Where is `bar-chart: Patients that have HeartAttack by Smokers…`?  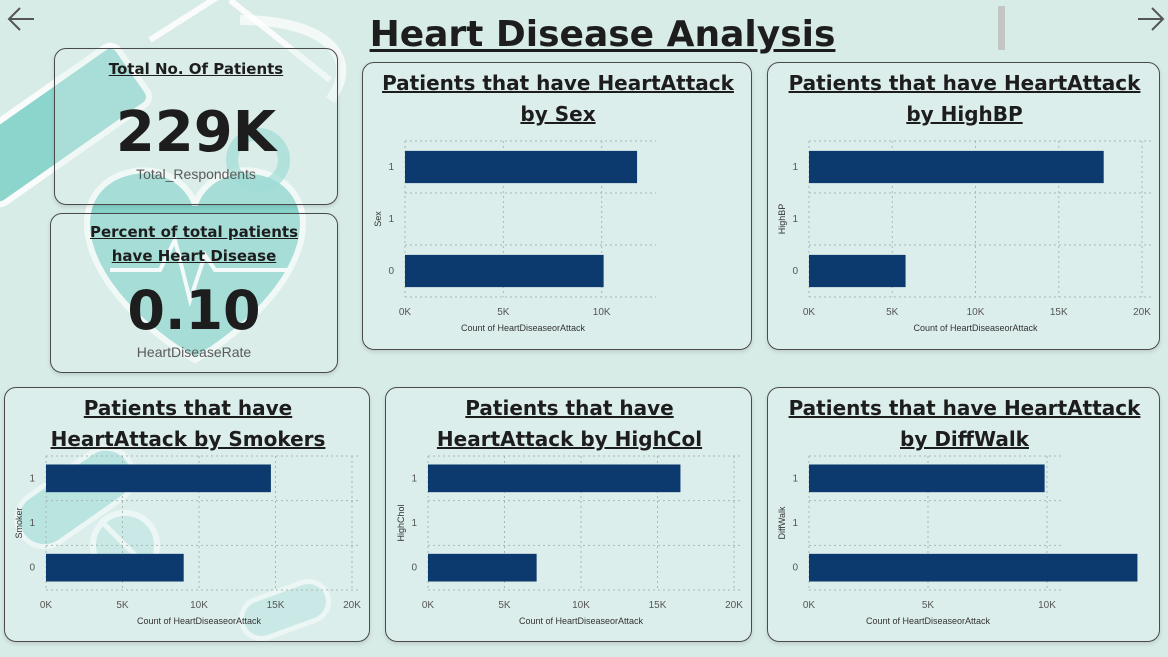
bar-chart: Patients that have HeartAttack by Smokers… is located at coordinates (187, 511).